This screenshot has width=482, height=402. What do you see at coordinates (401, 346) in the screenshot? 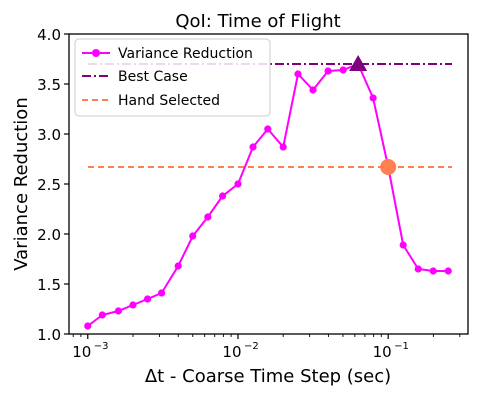
I see `x-tick-label-exponent: −1` at bounding box center [401, 346].